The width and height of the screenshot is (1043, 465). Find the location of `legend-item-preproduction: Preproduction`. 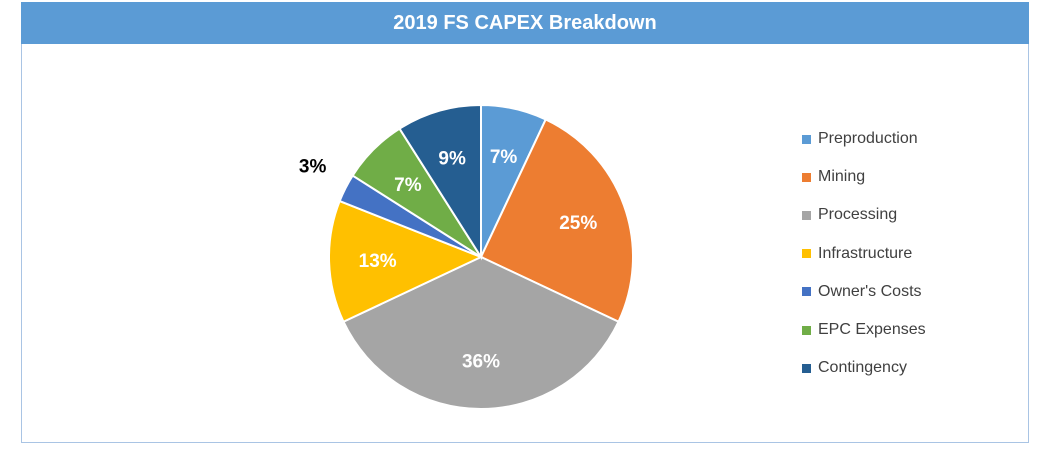

legend-item-preproduction: Preproduction is located at coordinates (902, 139).